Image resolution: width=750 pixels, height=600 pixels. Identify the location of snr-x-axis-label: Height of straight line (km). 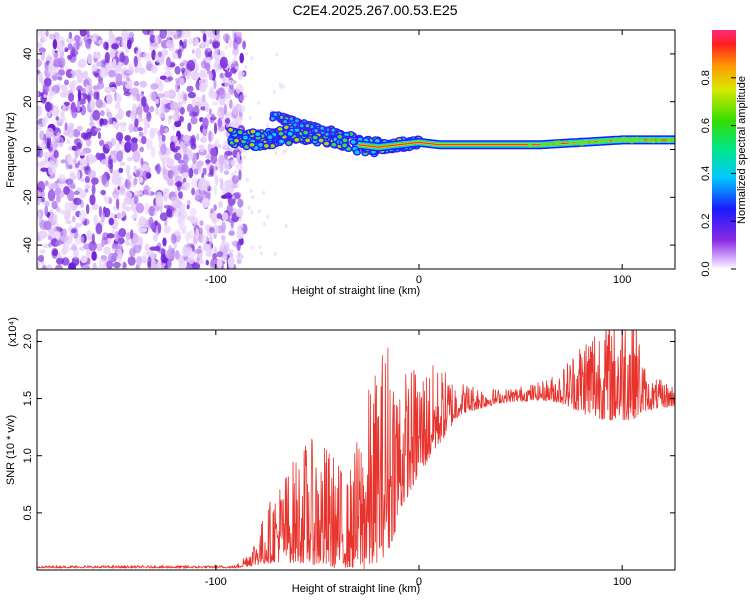
(356, 589).